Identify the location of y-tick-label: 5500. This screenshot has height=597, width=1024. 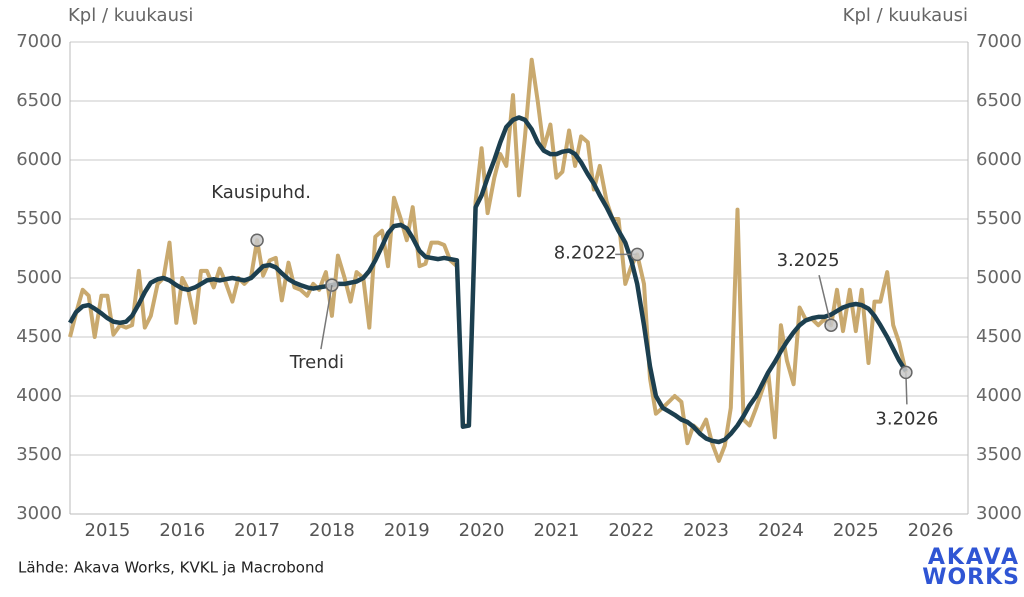
(39, 218).